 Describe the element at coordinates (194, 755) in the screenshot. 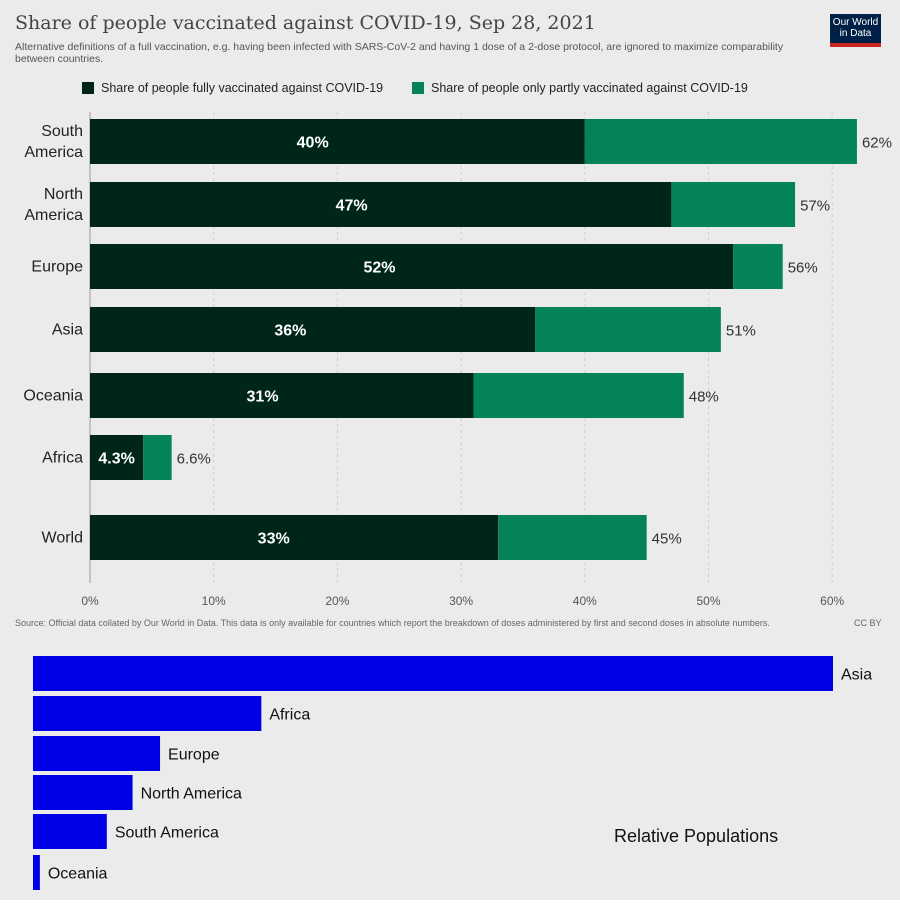

I see `population-label-europe: Europe` at that location.